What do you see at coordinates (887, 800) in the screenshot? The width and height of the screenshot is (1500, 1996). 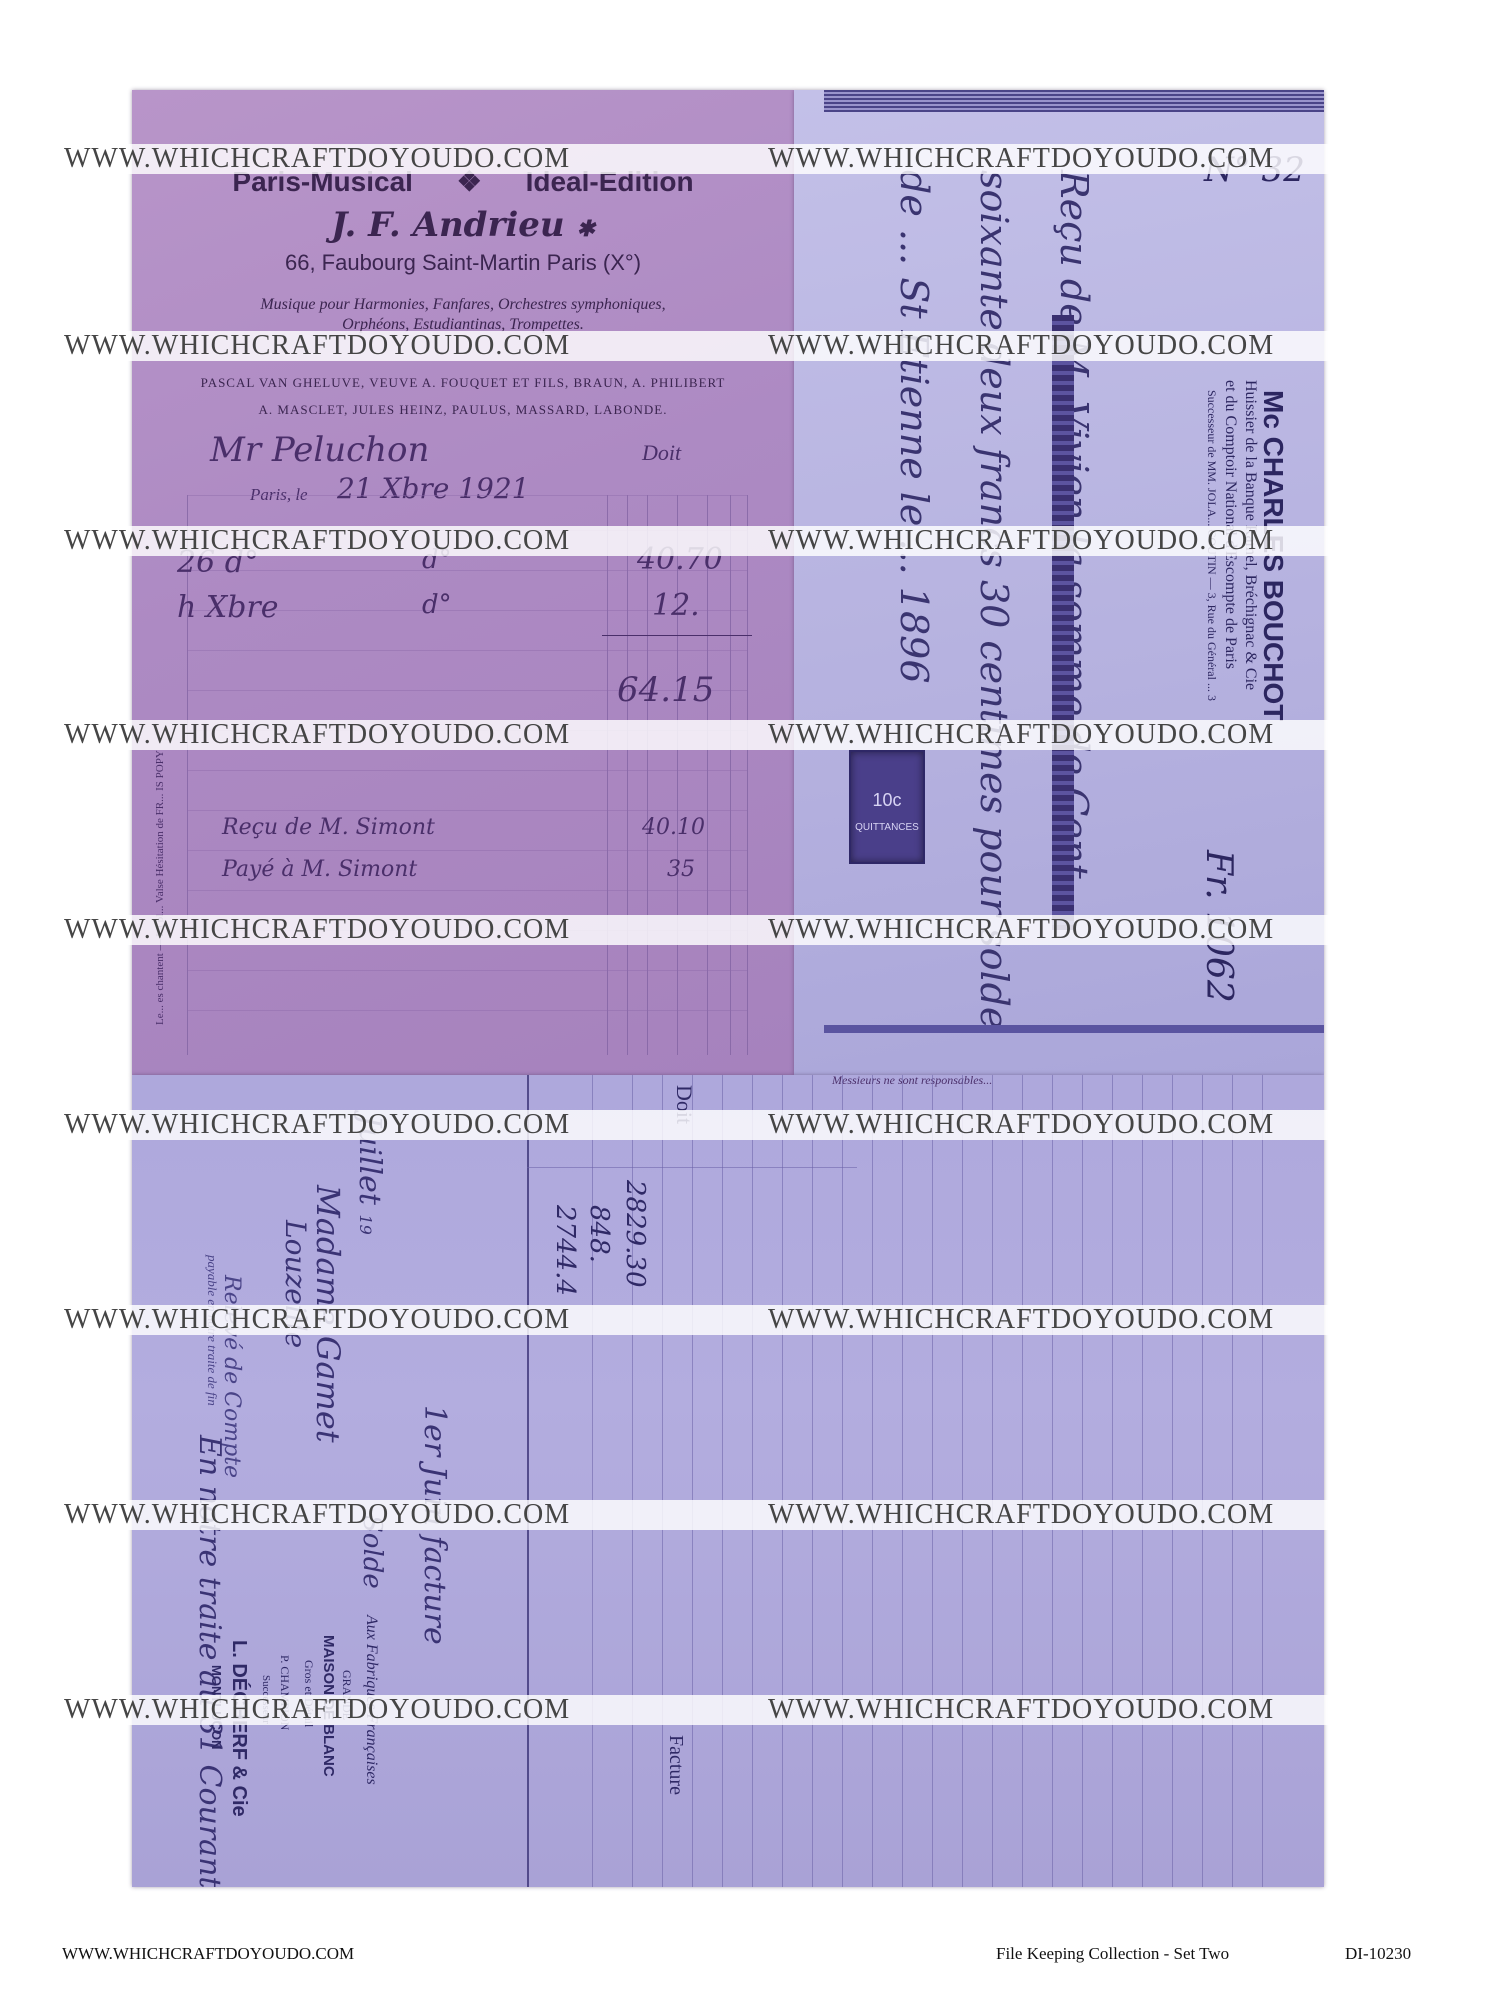 I see `stamp-value: 10c` at bounding box center [887, 800].